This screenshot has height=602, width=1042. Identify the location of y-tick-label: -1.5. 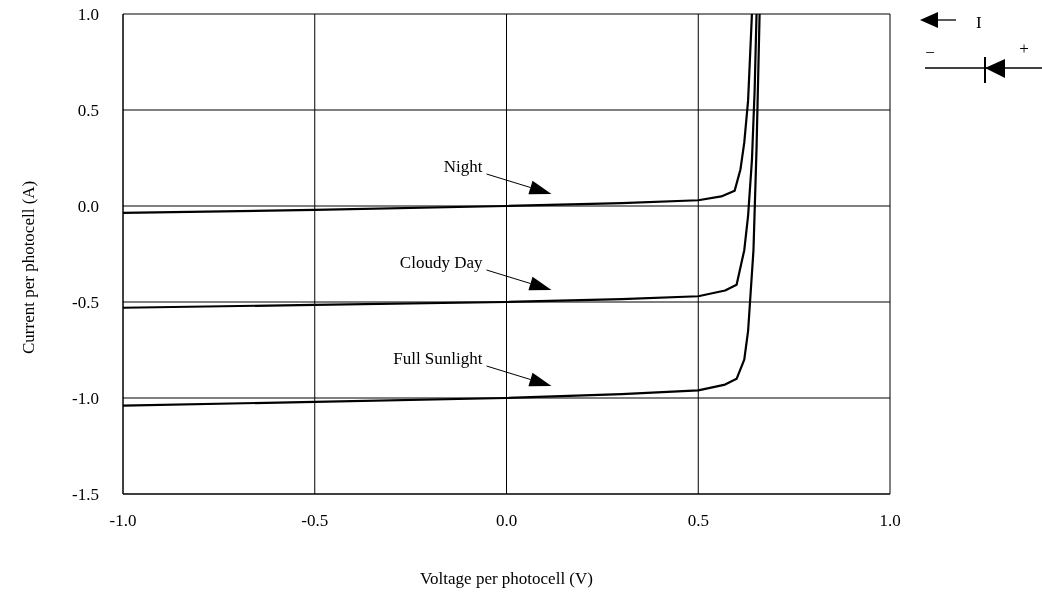
(85, 495).